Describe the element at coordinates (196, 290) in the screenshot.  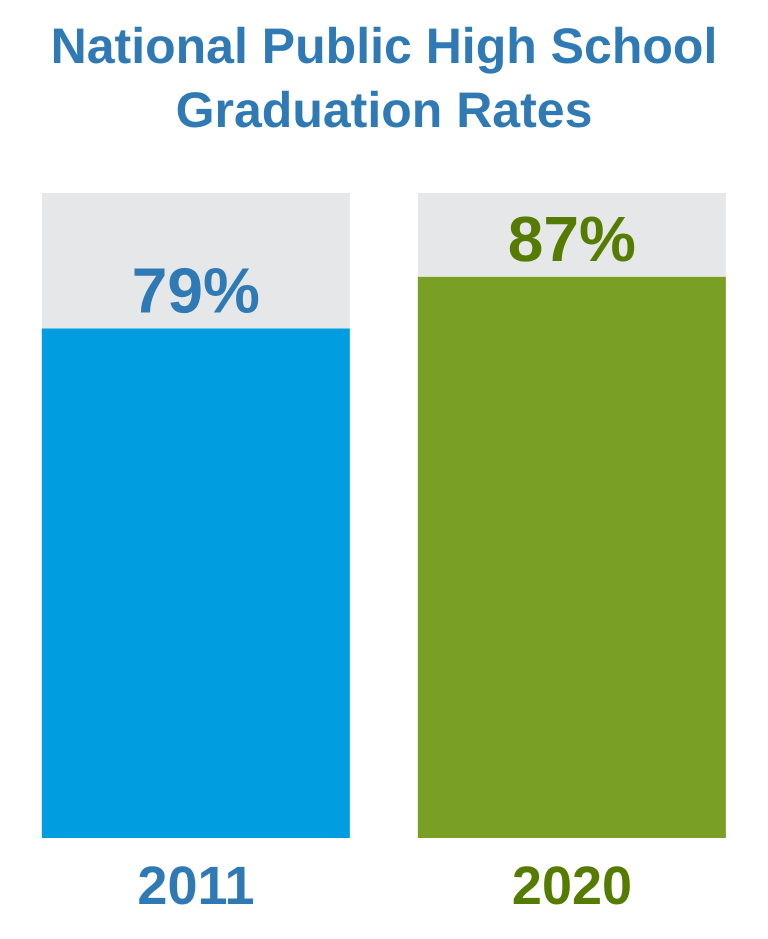
I see `data-label: 79%` at that location.